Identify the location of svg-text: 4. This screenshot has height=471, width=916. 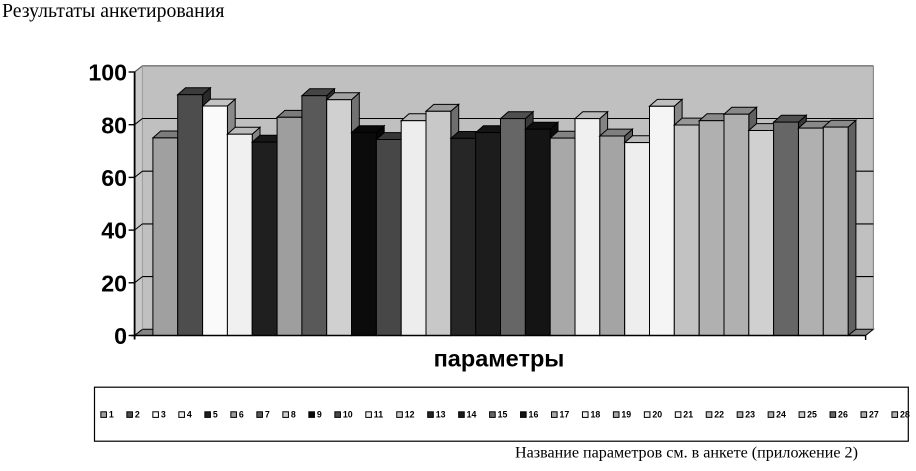
(189, 414).